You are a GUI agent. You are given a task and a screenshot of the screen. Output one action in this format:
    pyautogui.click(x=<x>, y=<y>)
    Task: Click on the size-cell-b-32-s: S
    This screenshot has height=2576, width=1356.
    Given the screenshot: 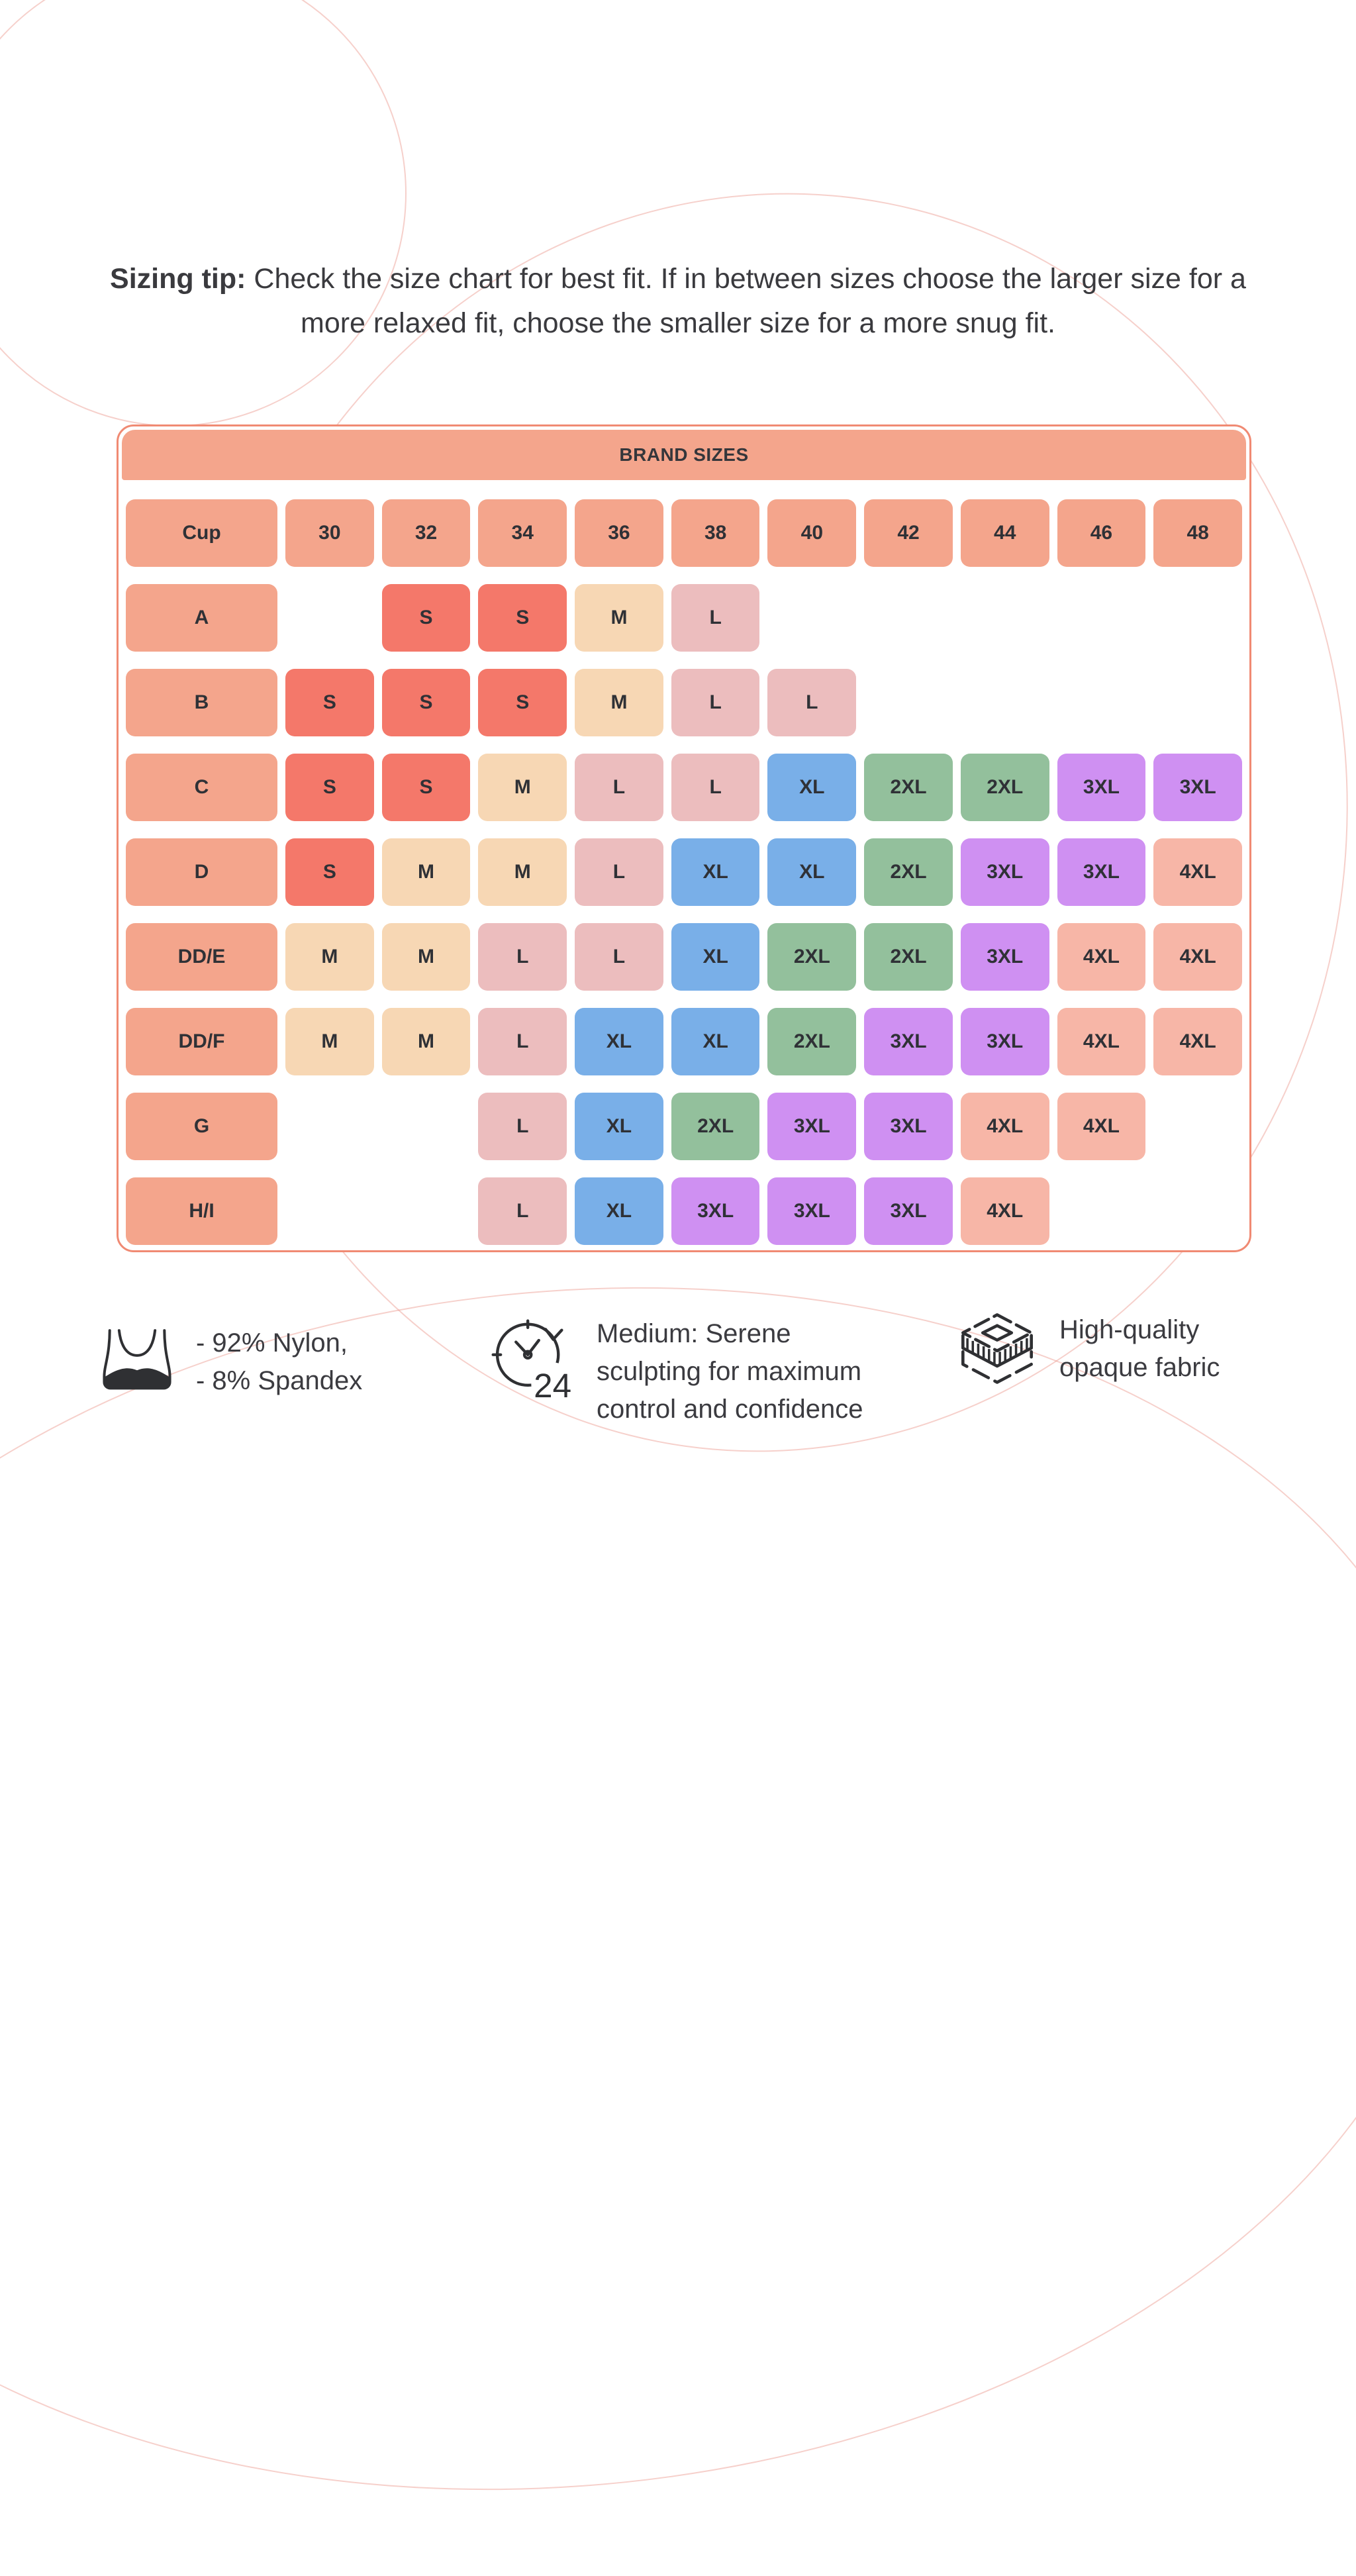 What is the action you would take?
    pyautogui.click(x=426, y=702)
    